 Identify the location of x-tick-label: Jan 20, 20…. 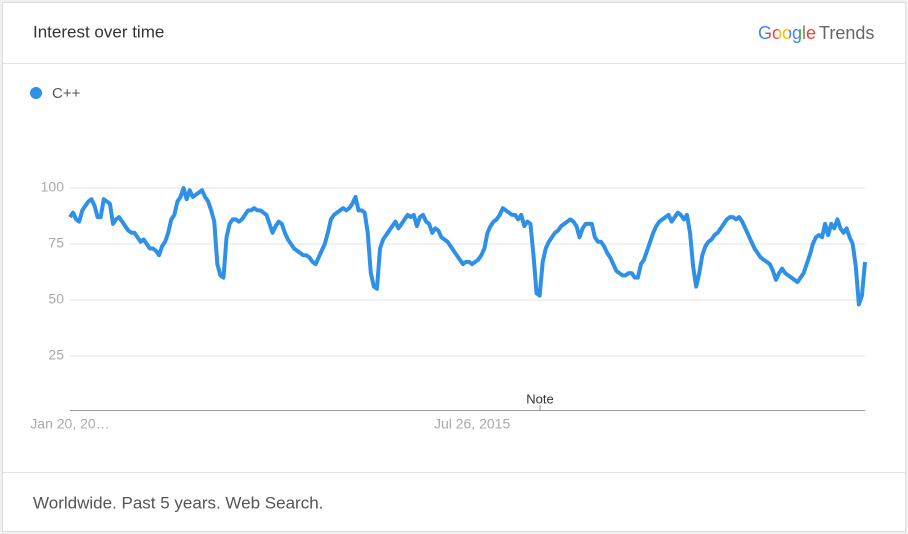
(69, 424).